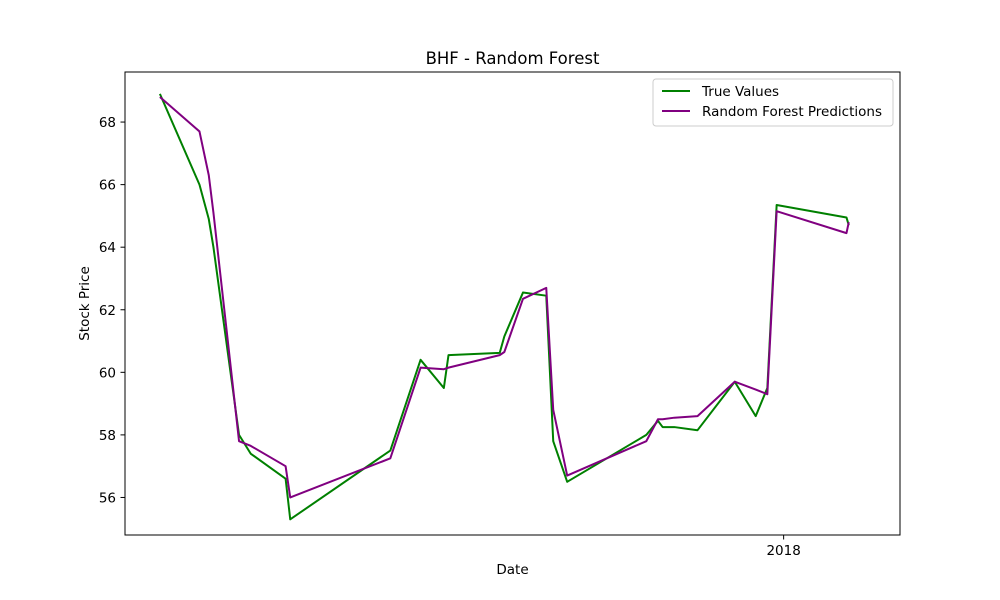  I want to click on y-tick-label: 60, so click(107, 373).